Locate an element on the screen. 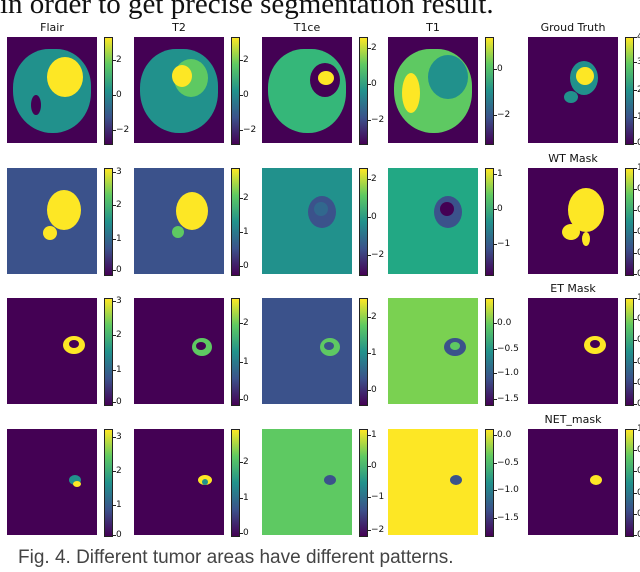 The height and width of the screenshot is (572, 640). image-r1c2 is located at coordinates (307, 221).